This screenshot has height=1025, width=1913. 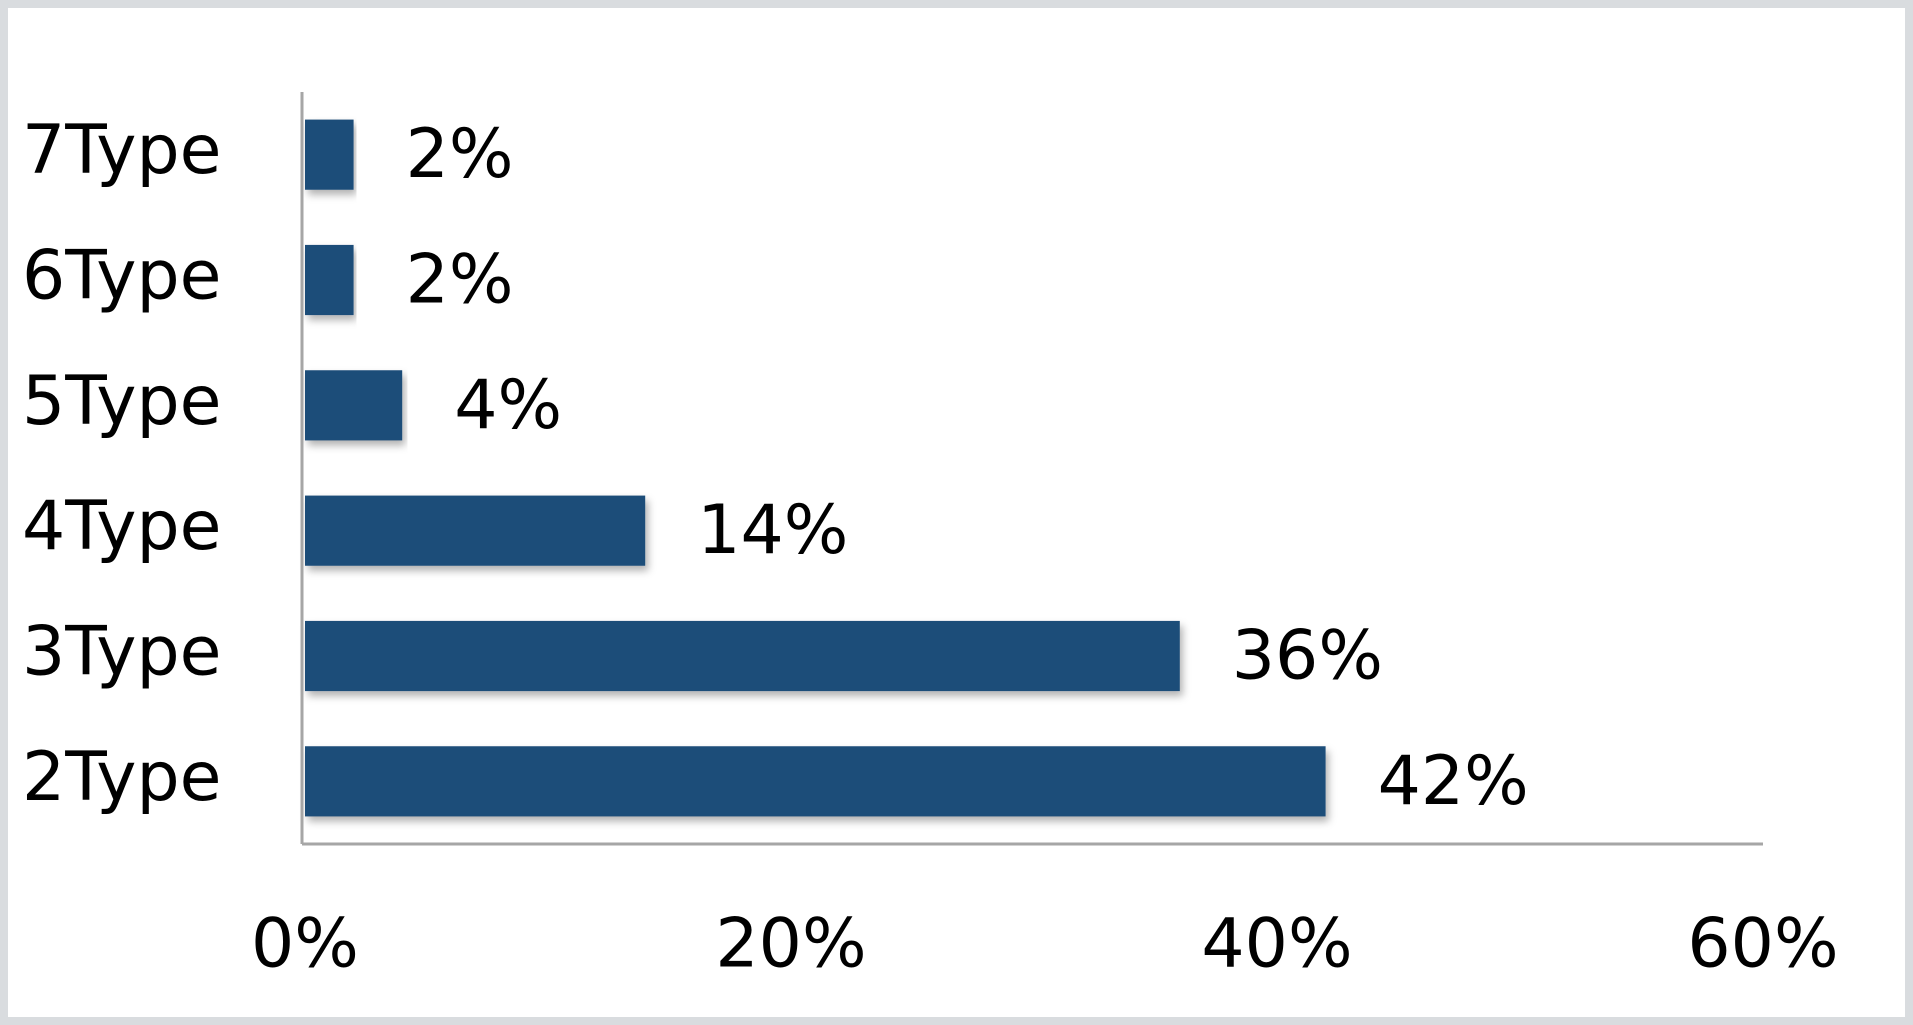 I want to click on x-tick-label: 0%, so click(x=305, y=944).